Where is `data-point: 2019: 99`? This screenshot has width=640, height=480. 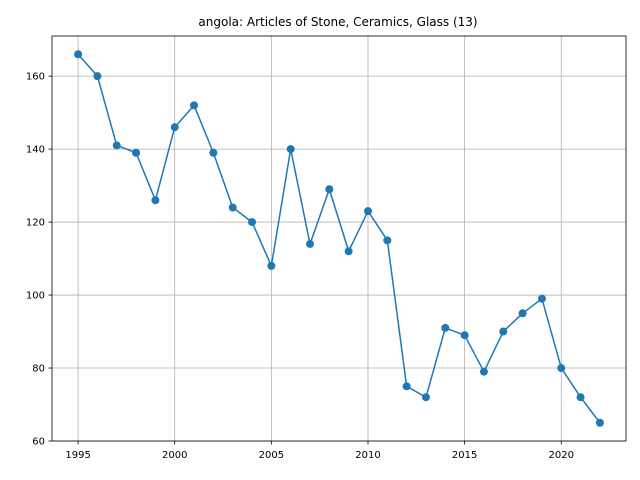 data-point: 2019: 99 is located at coordinates (541, 298).